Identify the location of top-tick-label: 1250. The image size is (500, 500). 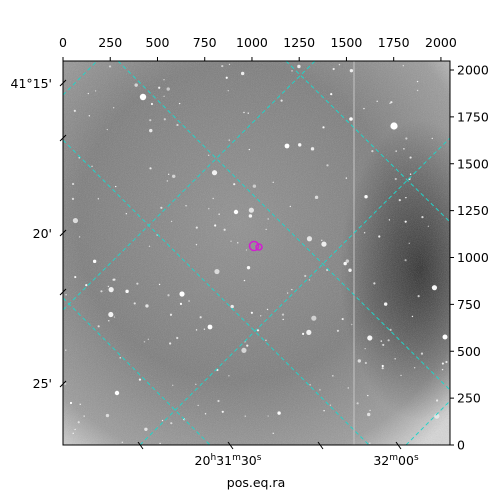
(299, 42).